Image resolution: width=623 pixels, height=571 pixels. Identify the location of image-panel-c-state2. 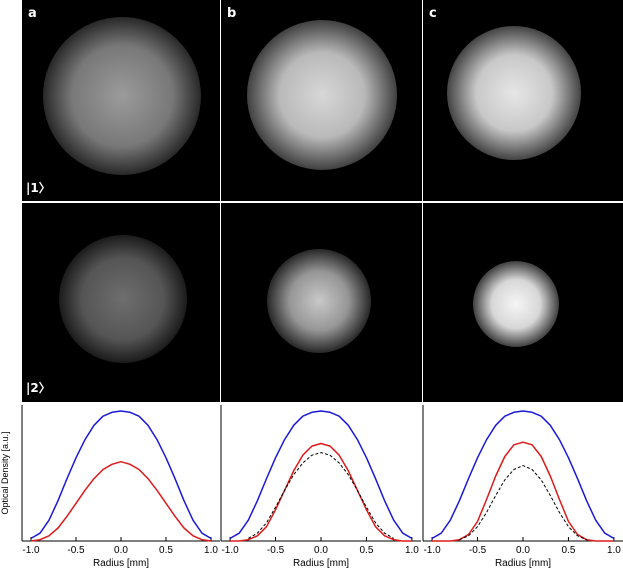
(523, 302).